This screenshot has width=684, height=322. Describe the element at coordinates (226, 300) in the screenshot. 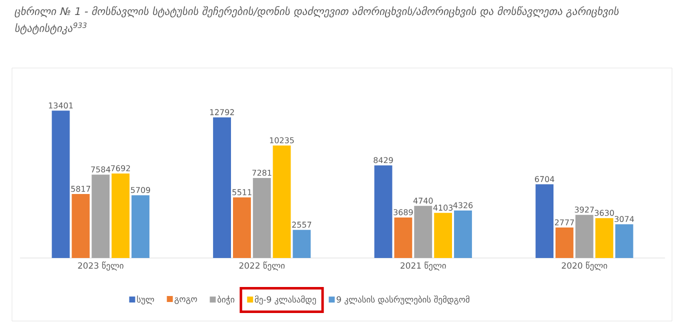

I see `legend-label: ბიჭი` at that location.